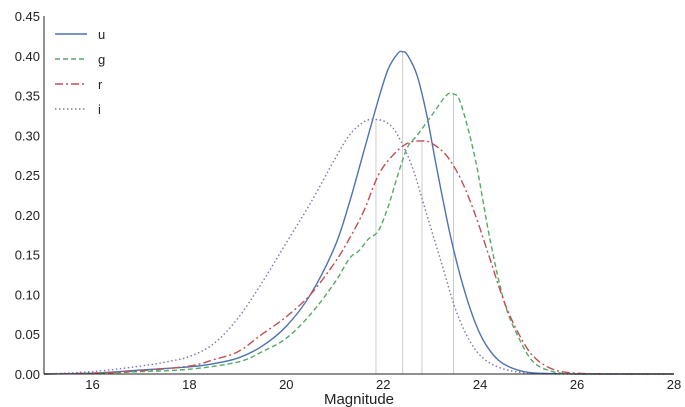 Image resolution: width=685 pixels, height=407 pixels. I want to click on y-tick-label: 0.45, so click(27, 16).